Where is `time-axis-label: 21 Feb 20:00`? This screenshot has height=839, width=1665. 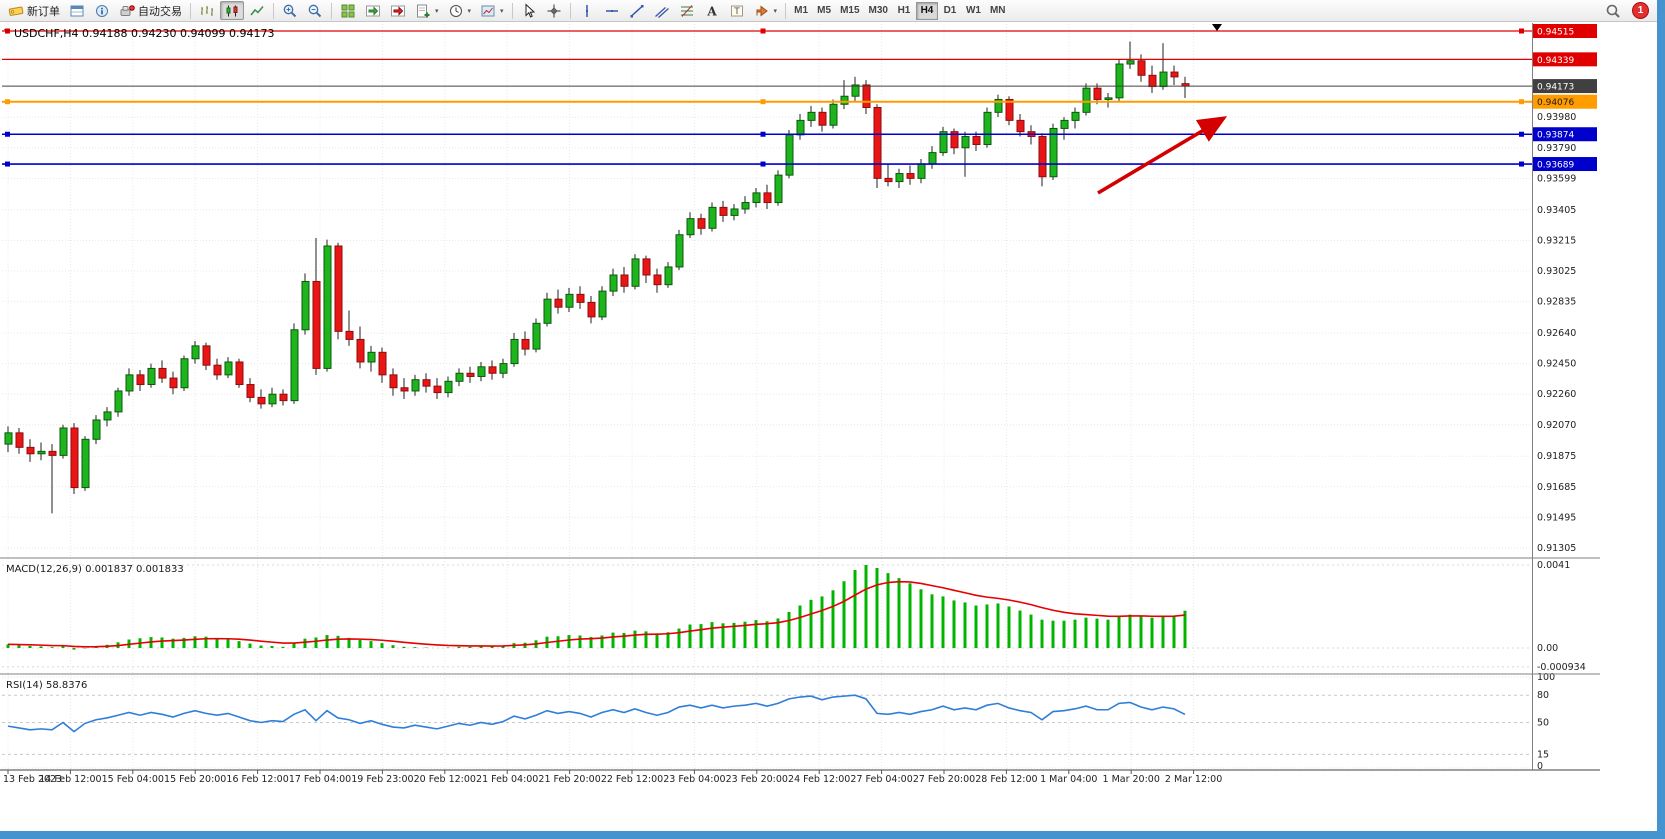
time-axis-label: 21 Feb 20:00 is located at coordinates (569, 779).